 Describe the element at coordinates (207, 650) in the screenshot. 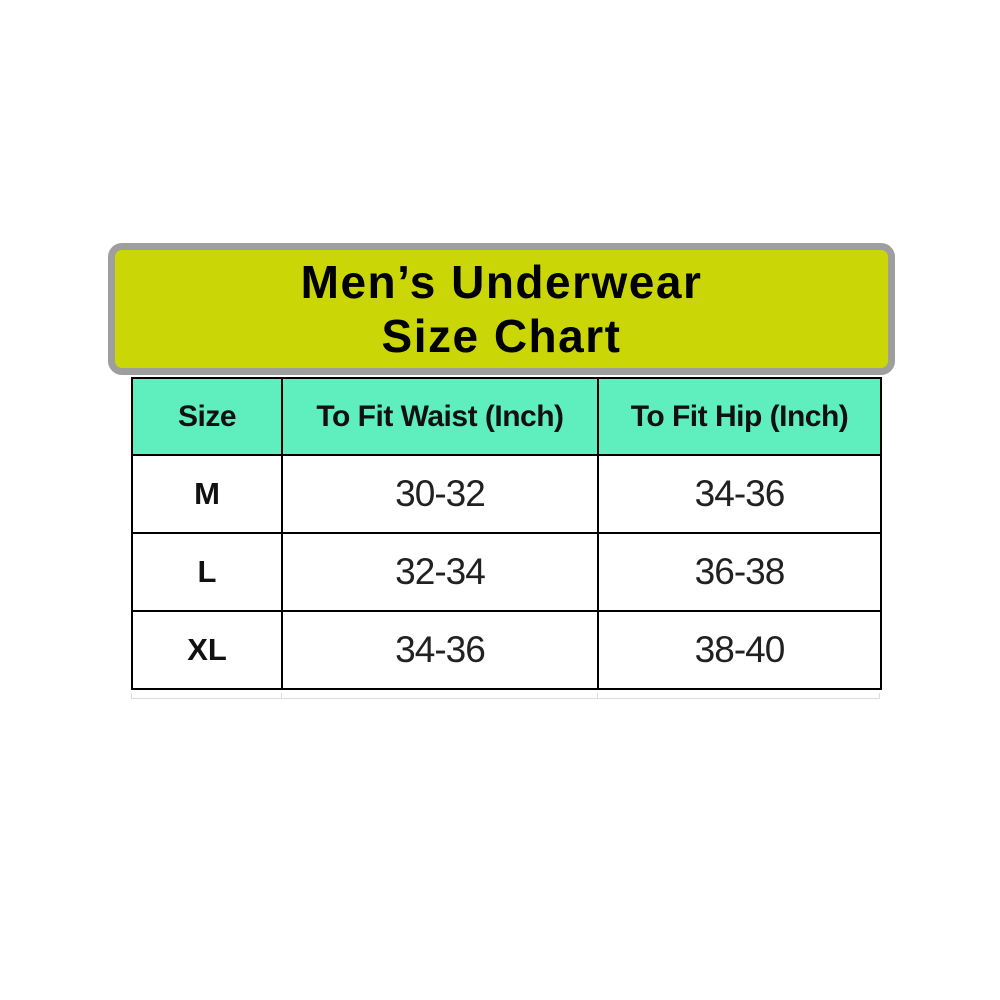

I see `size-cell: XL` at that location.